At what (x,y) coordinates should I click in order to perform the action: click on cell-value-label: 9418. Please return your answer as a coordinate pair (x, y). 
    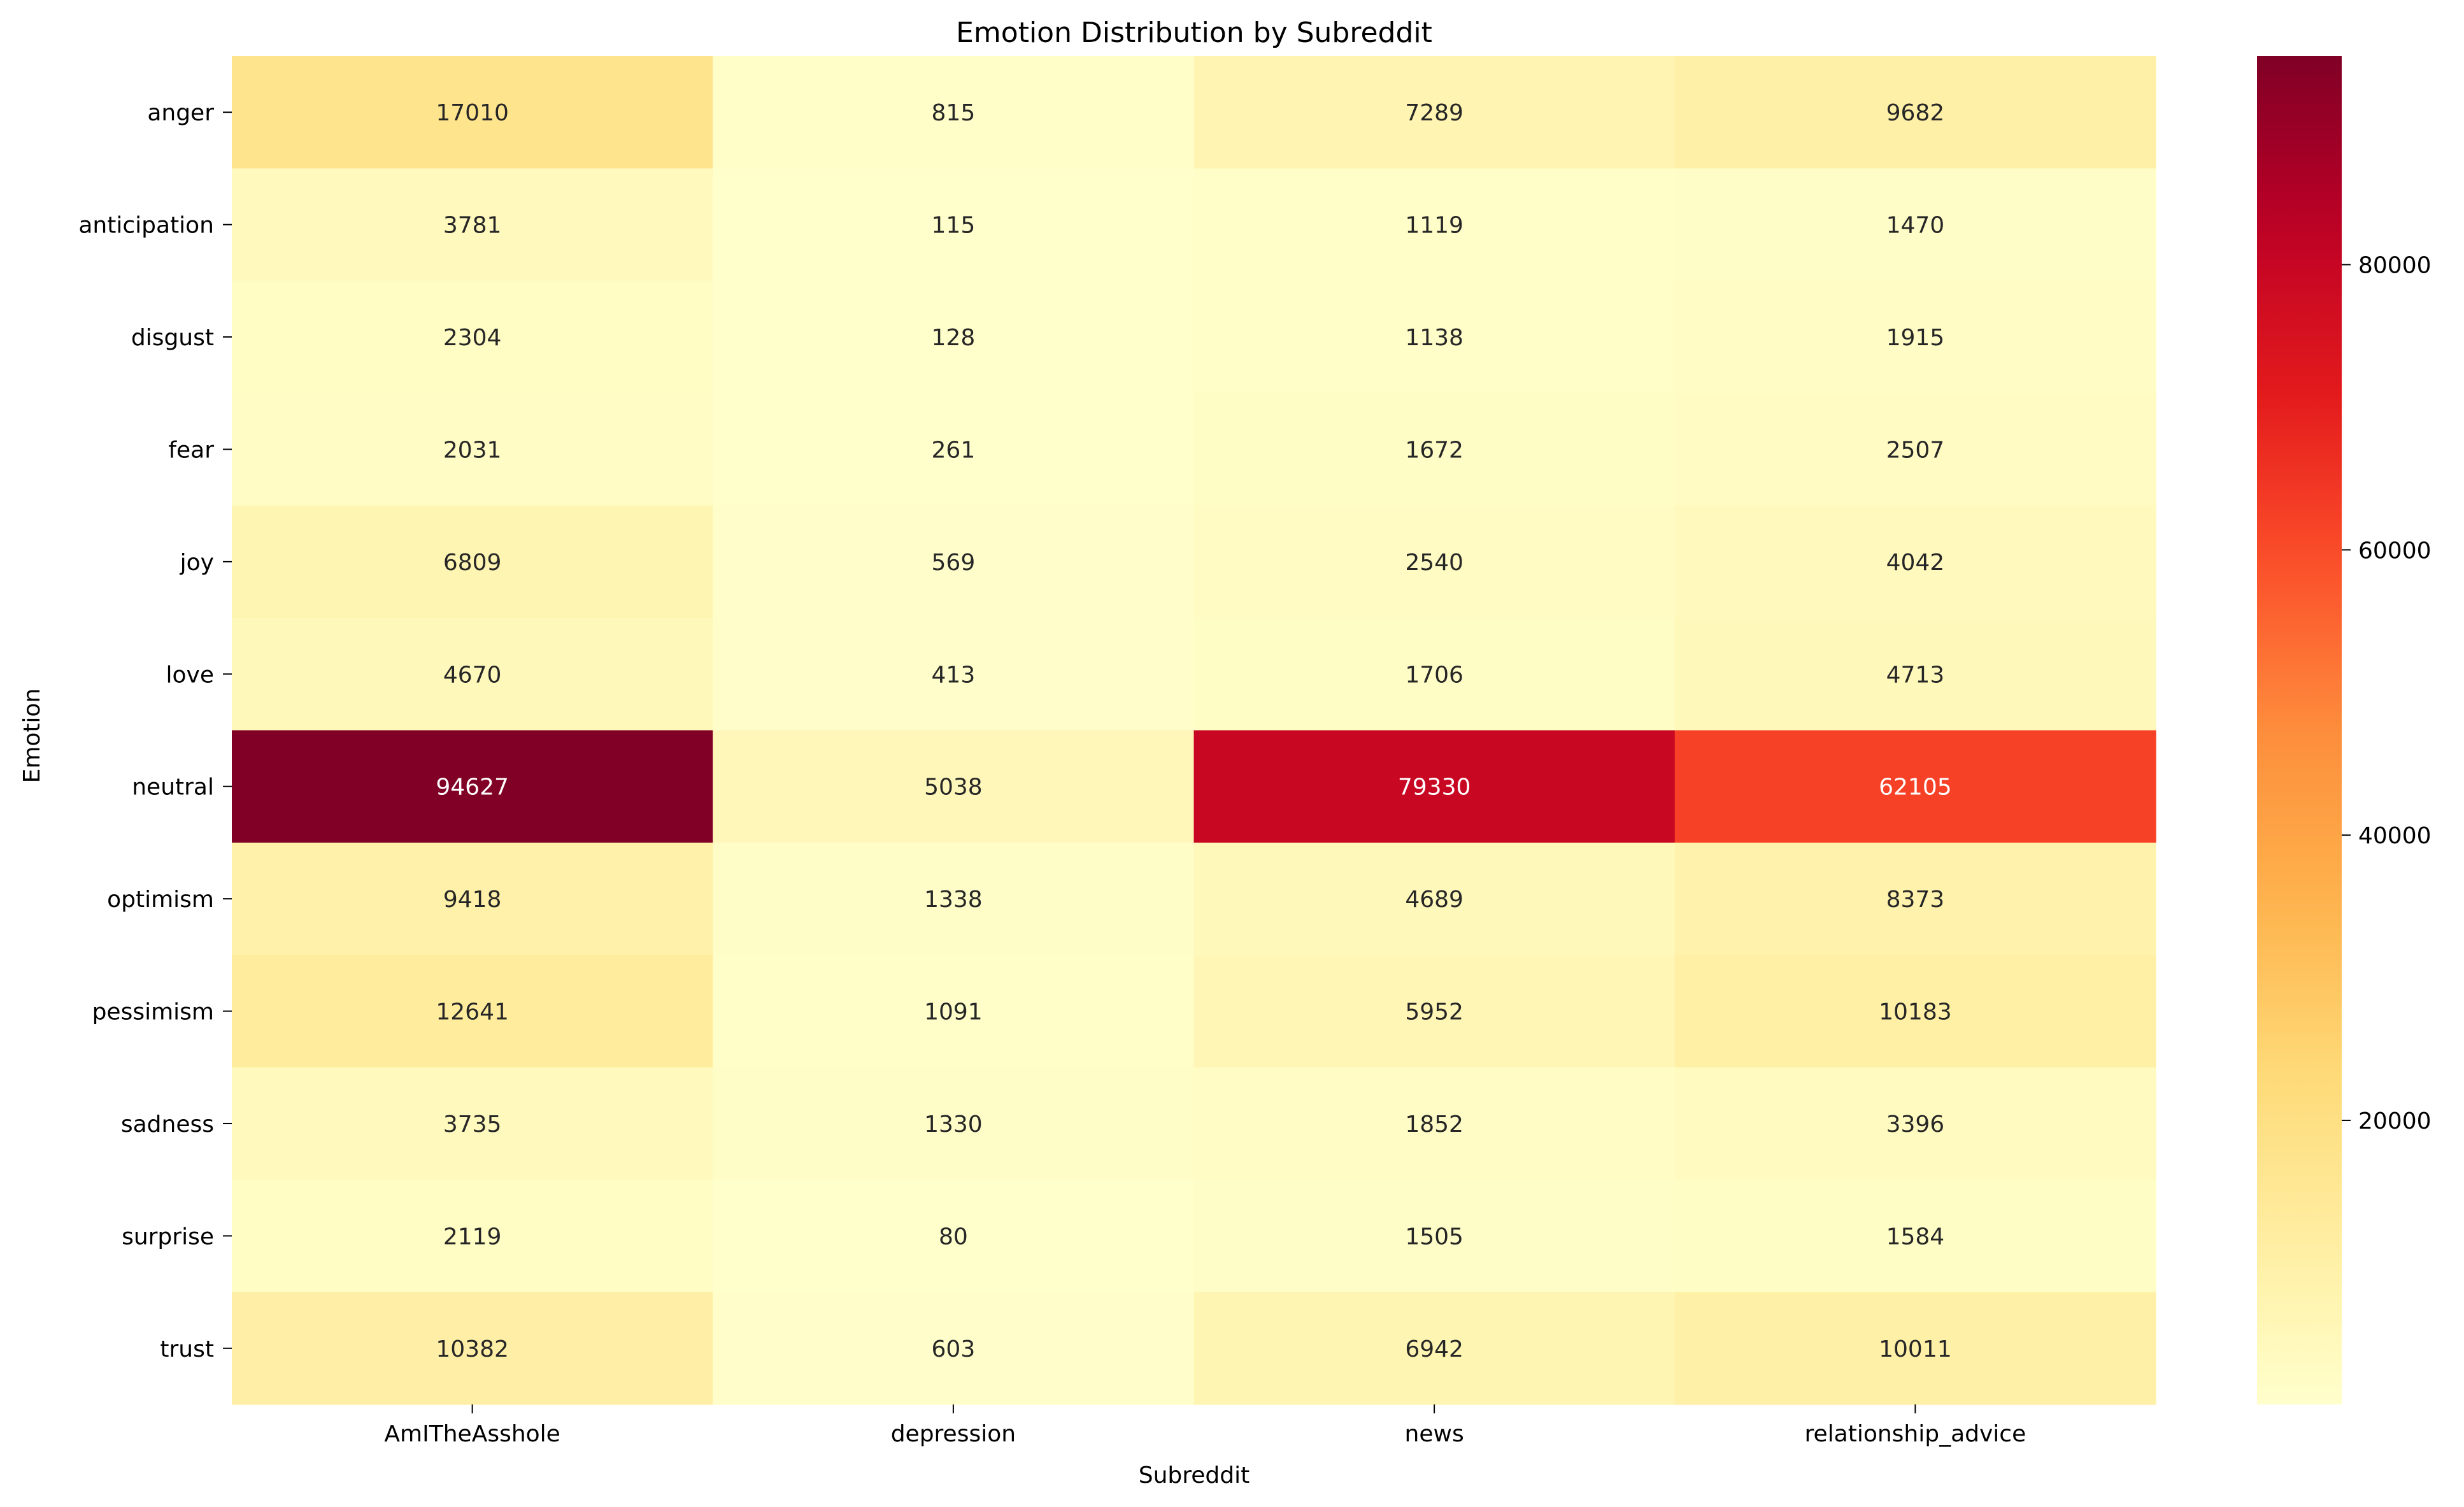
    Looking at the image, I should click on (472, 900).